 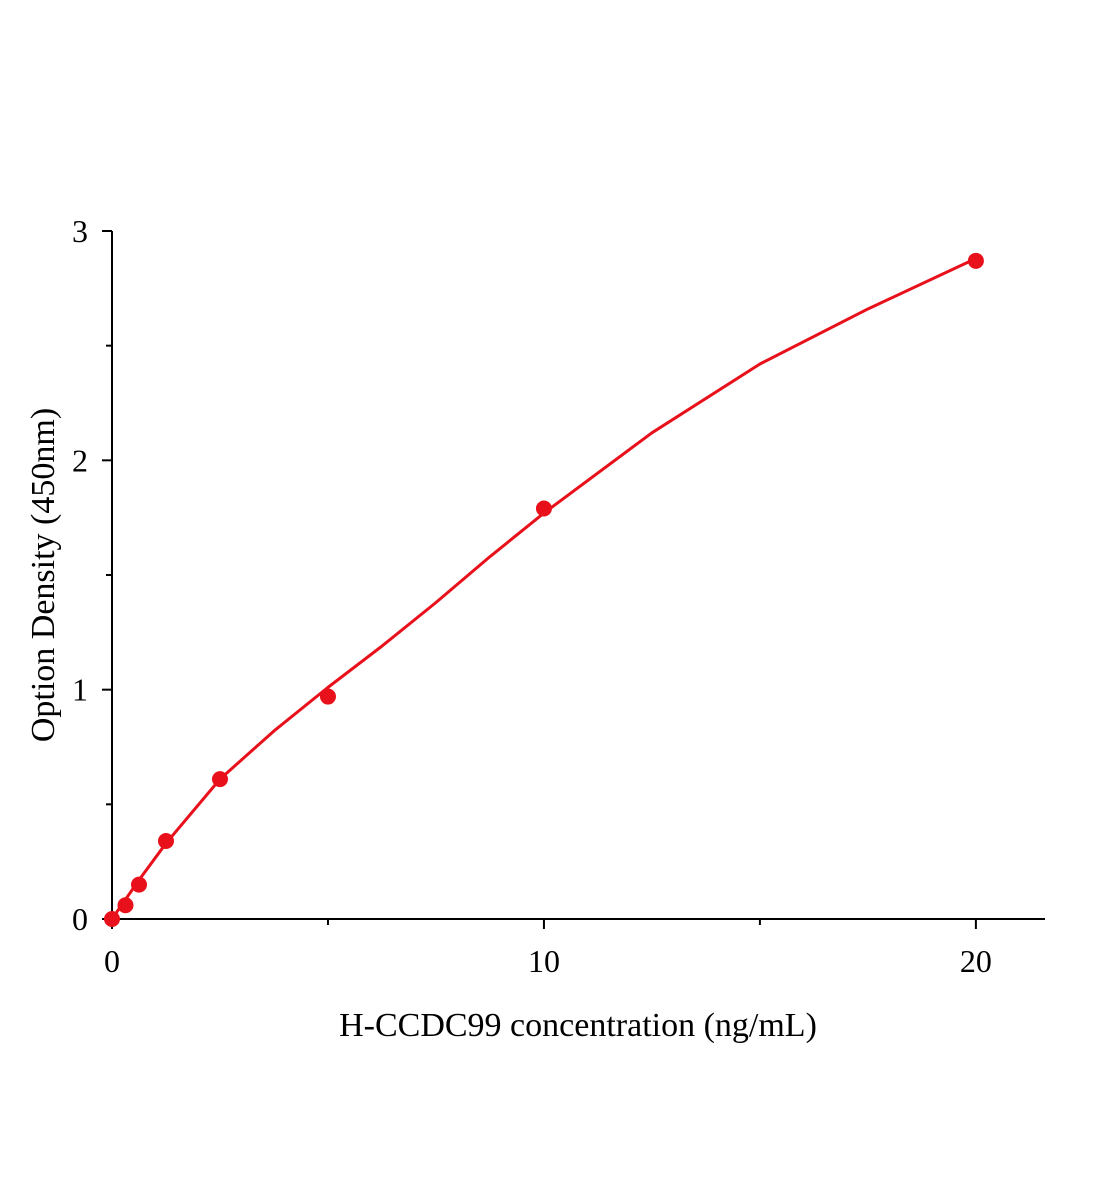 I want to click on x-tick-label: 0, so click(x=112, y=961).